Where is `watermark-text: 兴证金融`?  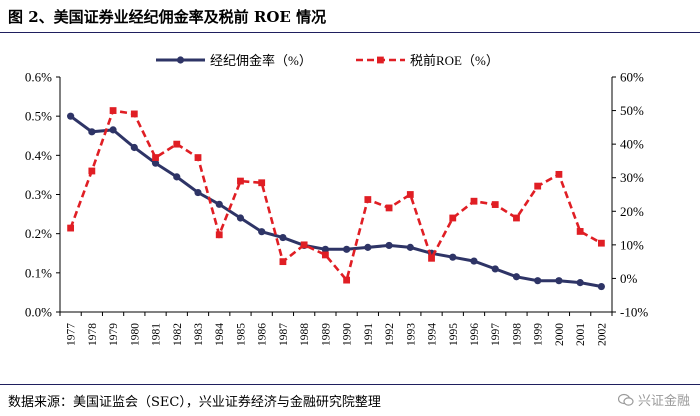 watermark-text: 兴证金融 is located at coordinates (663, 401).